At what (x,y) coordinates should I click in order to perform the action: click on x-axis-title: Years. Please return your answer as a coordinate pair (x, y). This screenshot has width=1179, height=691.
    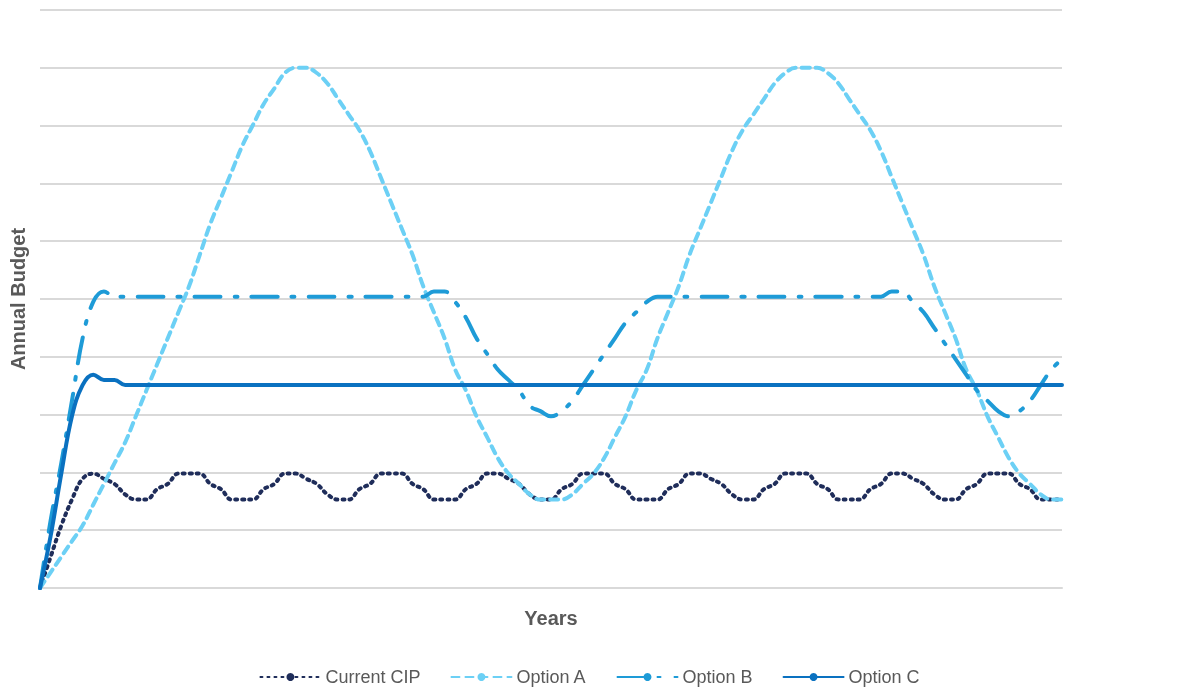
    Looking at the image, I should click on (551, 618).